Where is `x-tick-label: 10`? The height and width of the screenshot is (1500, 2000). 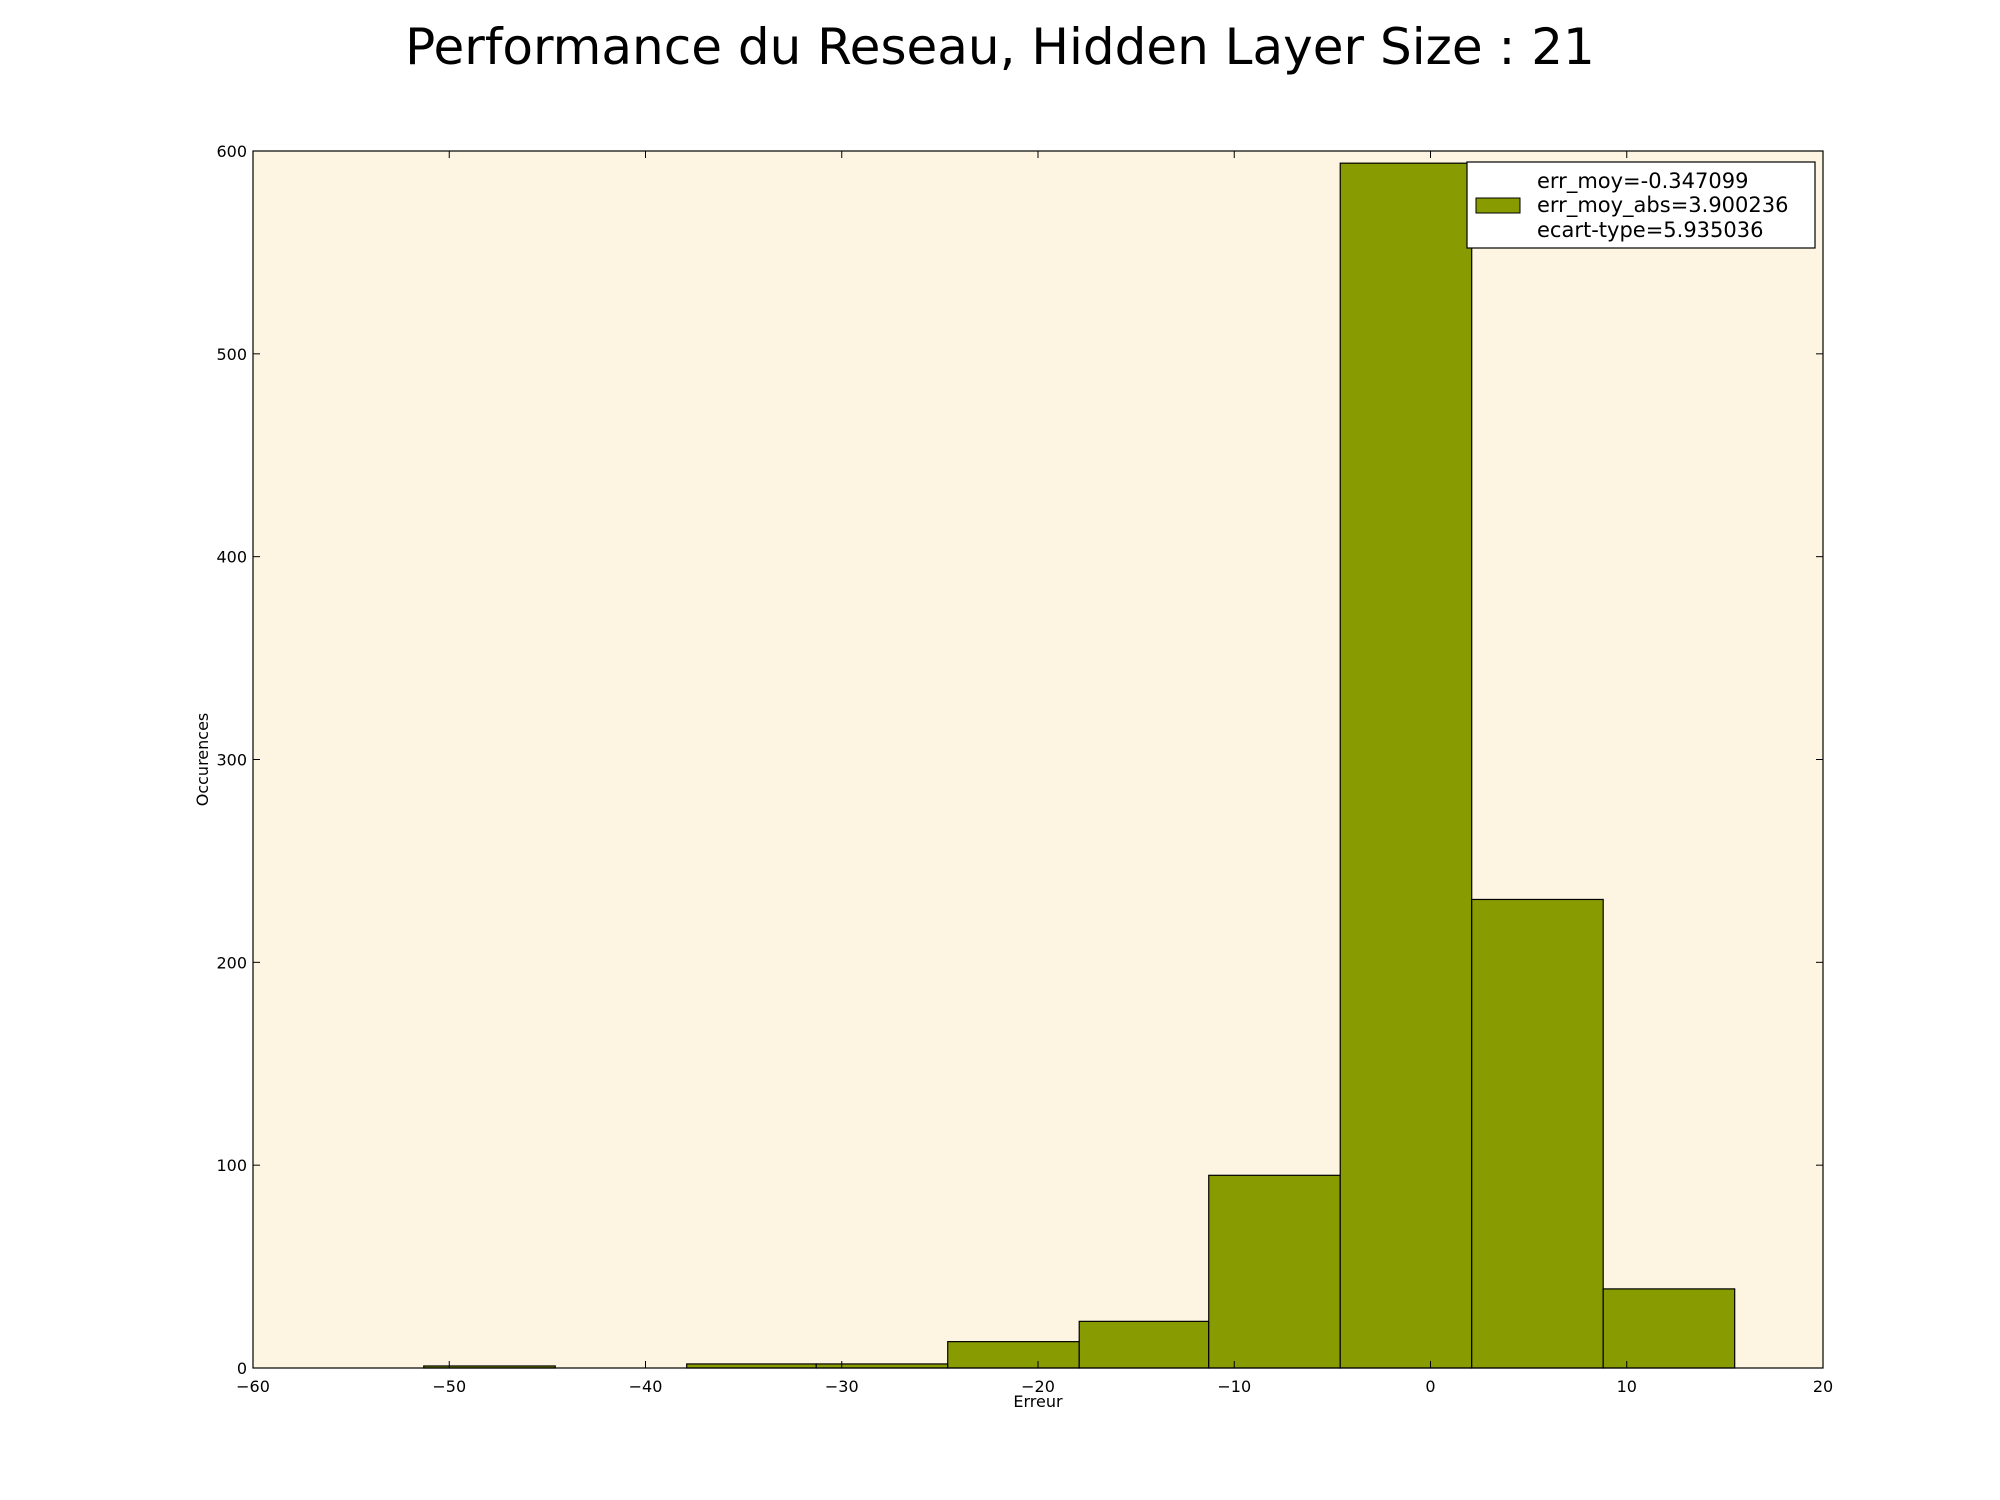 x-tick-label: 10 is located at coordinates (1627, 1386).